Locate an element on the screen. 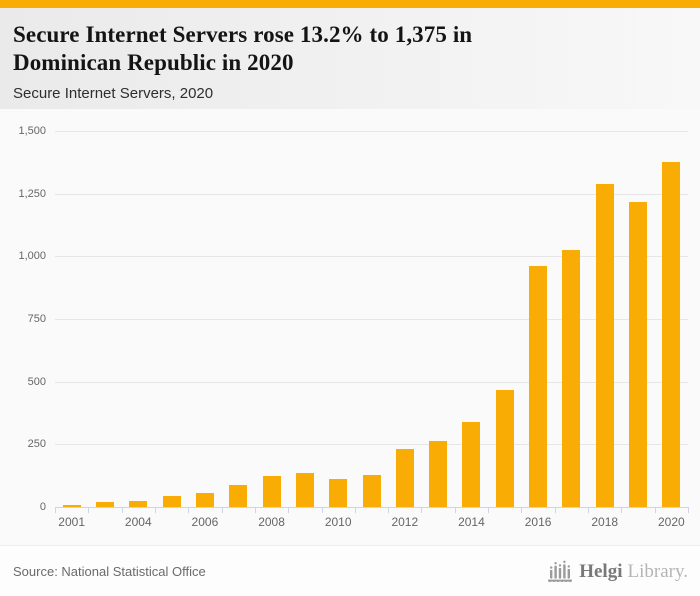 The height and width of the screenshot is (596, 700). title-line-2: Dominican Republic in 2020 is located at coordinates (153, 62).